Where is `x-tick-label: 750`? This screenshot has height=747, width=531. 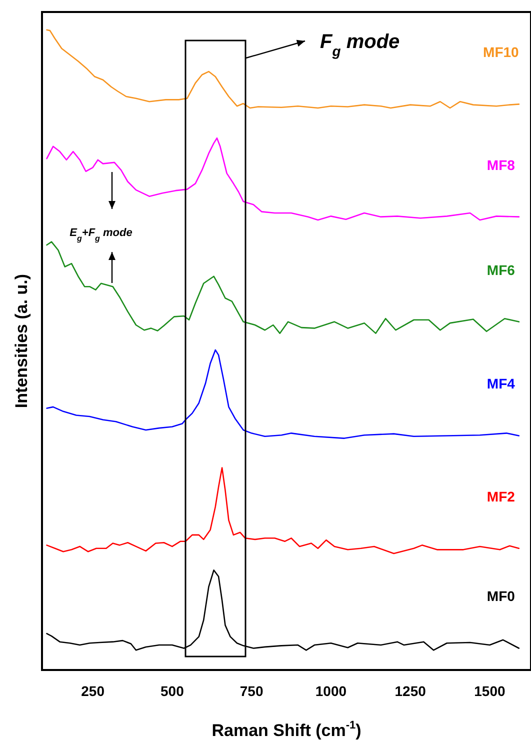
x-tick-label: 750 is located at coordinates (252, 691).